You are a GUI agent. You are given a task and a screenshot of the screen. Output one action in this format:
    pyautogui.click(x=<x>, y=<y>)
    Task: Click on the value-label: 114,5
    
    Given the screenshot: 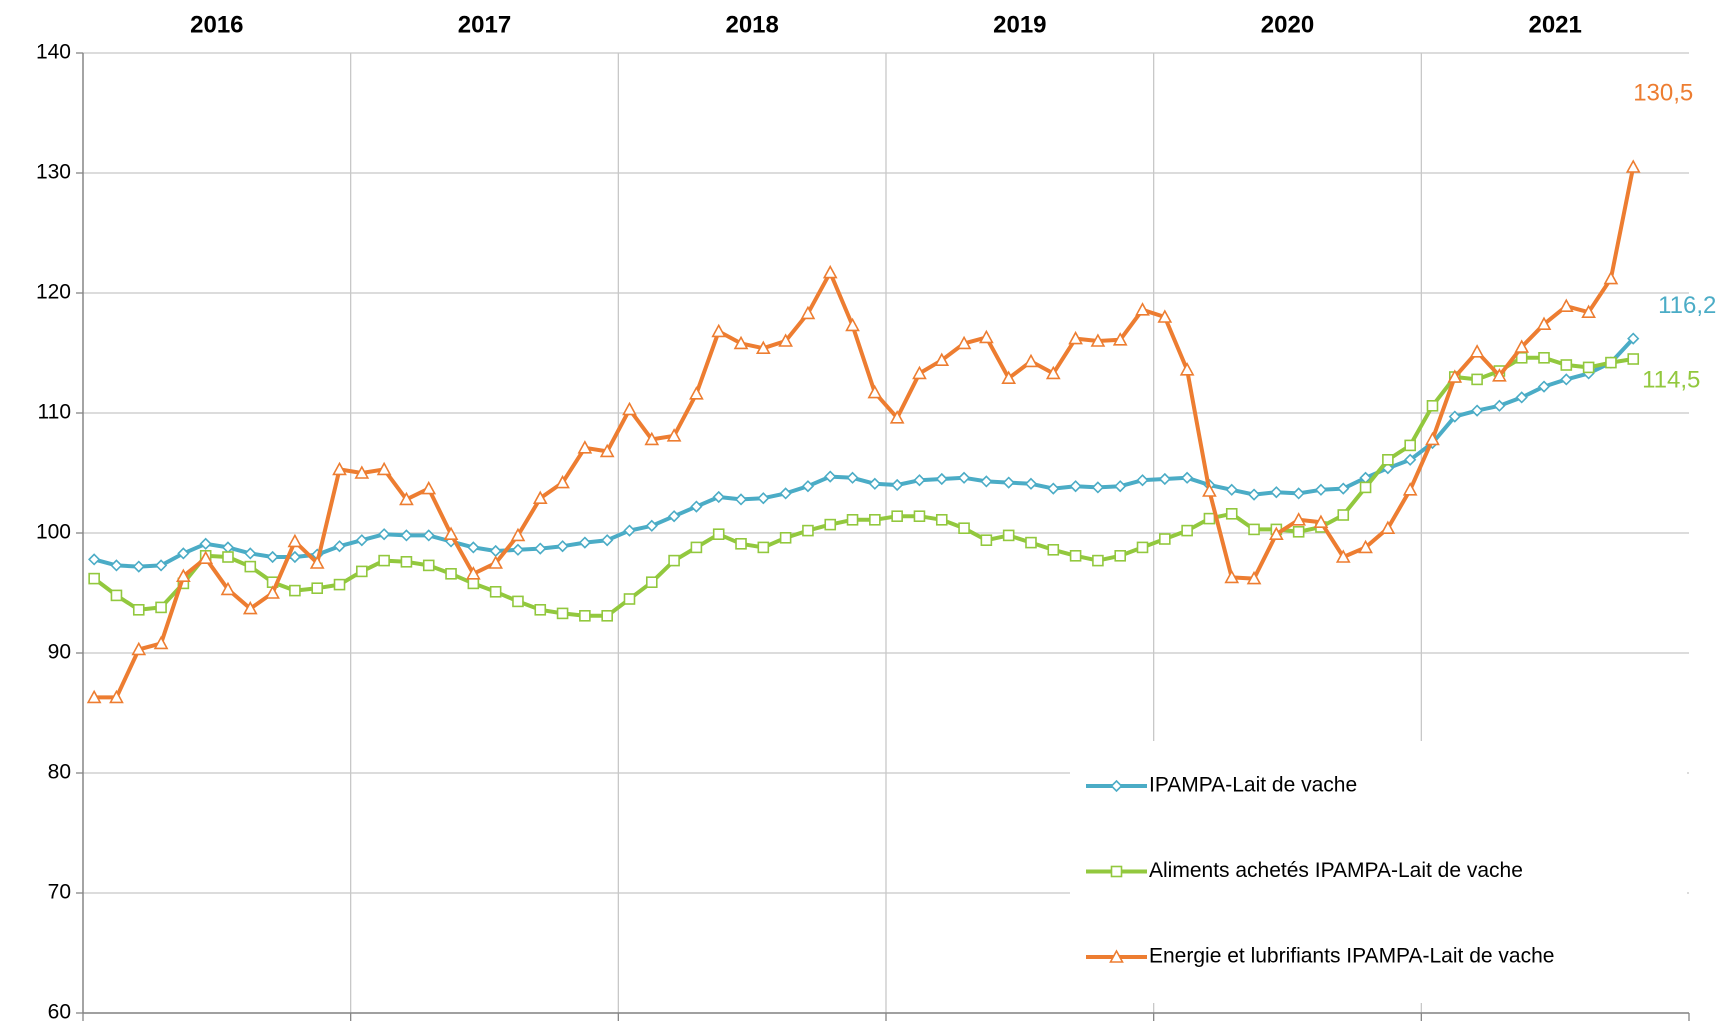 What is the action you would take?
    pyautogui.click(x=1671, y=379)
    